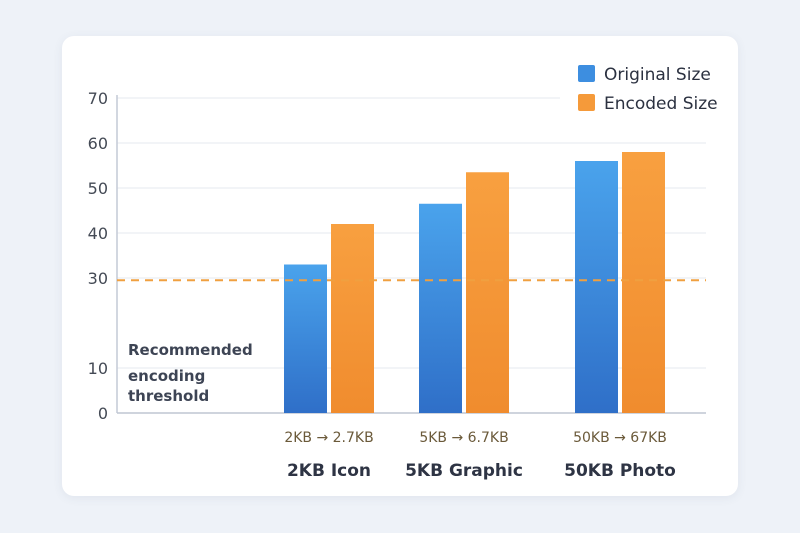 This screenshot has height=533, width=800. I want to click on legend-label-encoded: Encoded Size, so click(661, 104).